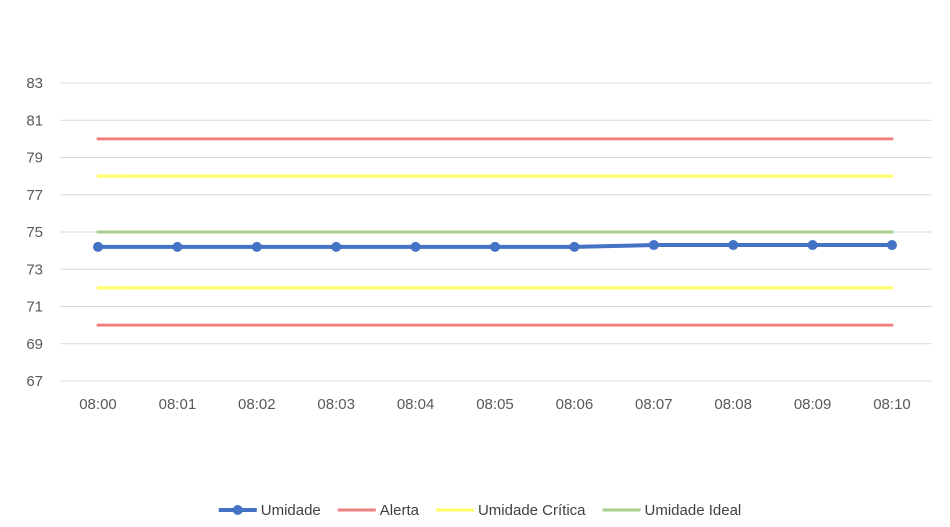  Describe the element at coordinates (178, 404) in the screenshot. I see `x-tick-label: 08:01` at that location.